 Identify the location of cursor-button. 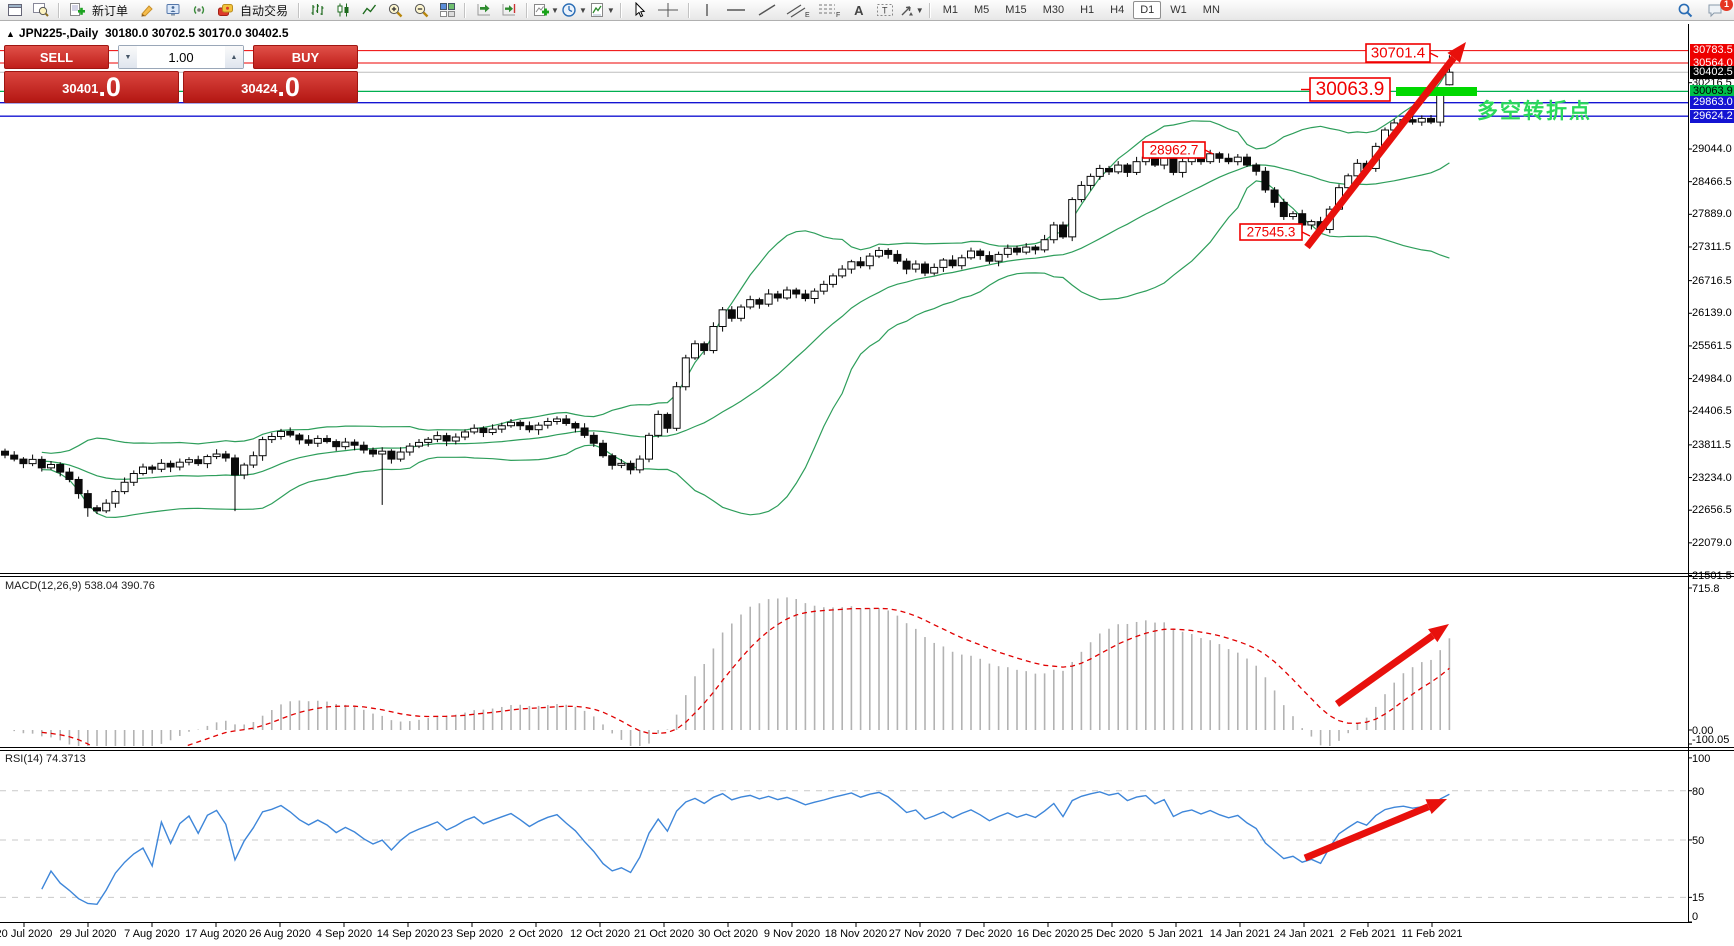
(639, 10).